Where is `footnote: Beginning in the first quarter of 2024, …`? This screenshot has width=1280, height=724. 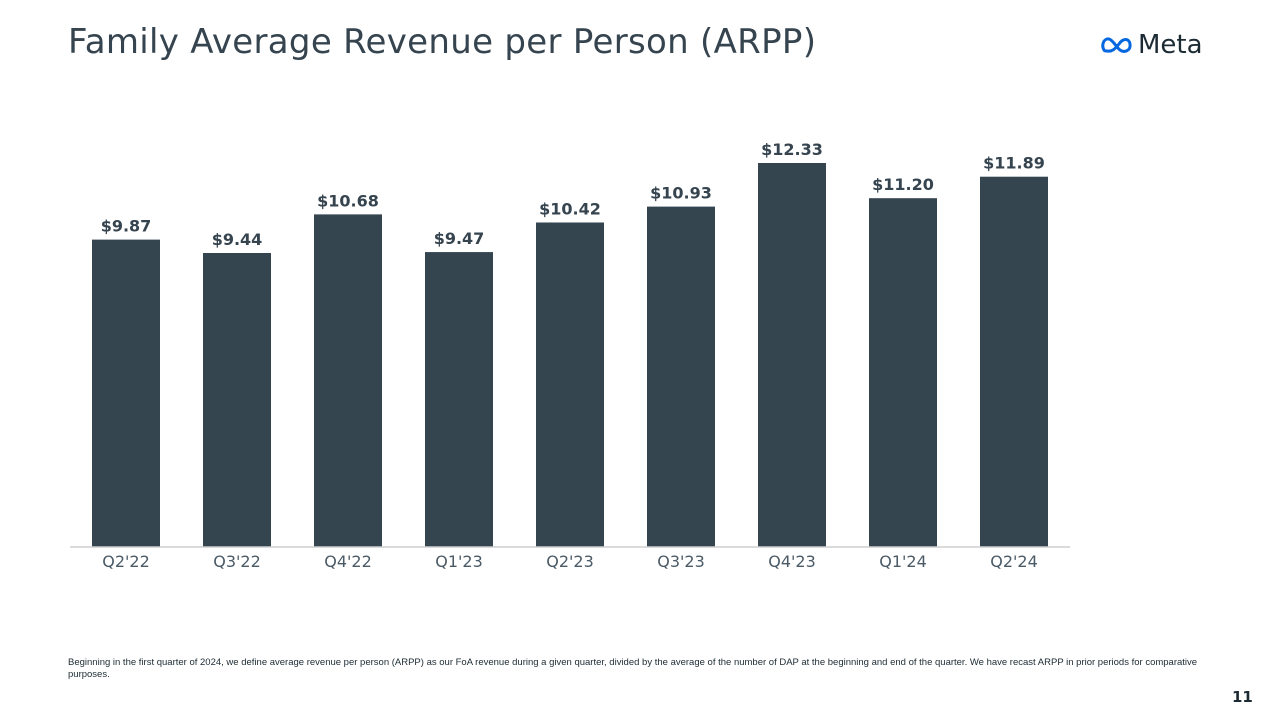 footnote: Beginning in the first quarter of 2024, … is located at coordinates (633, 668).